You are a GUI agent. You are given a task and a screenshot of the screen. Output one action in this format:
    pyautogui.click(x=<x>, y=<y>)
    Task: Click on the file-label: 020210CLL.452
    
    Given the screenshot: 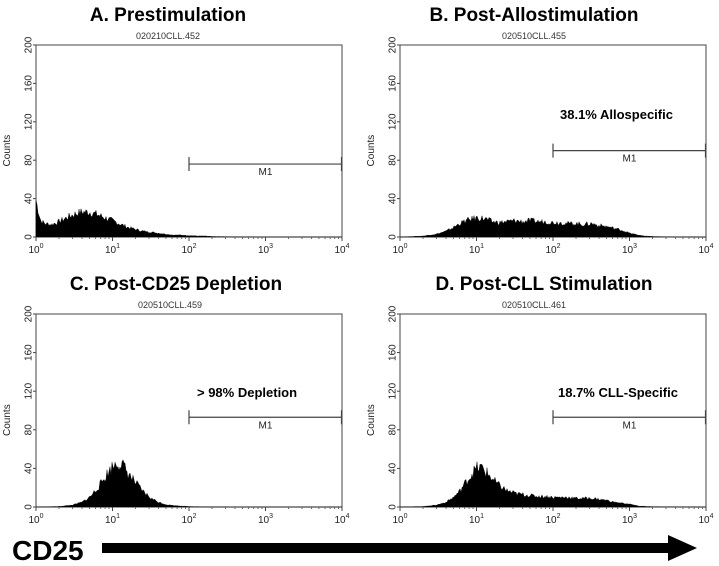 What is the action you would take?
    pyautogui.click(x=168, y=36)
    